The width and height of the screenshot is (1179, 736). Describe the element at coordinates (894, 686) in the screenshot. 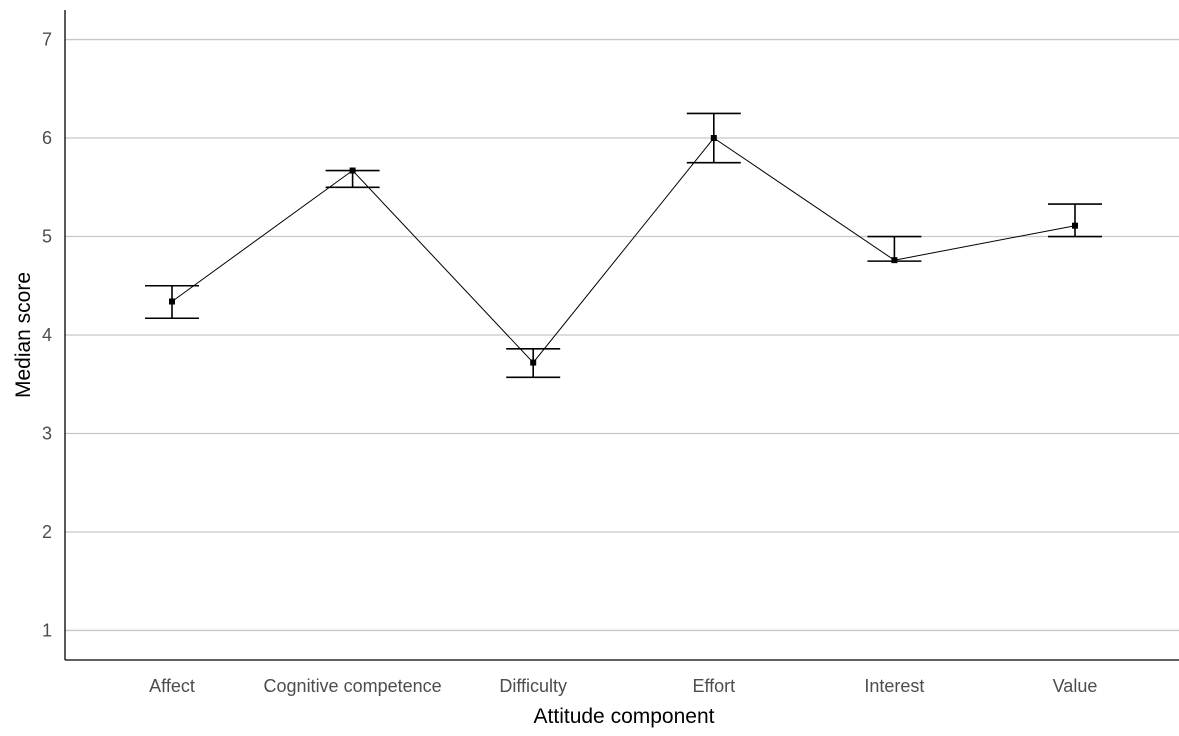

I see `x-tick-label: Interest` at that location.